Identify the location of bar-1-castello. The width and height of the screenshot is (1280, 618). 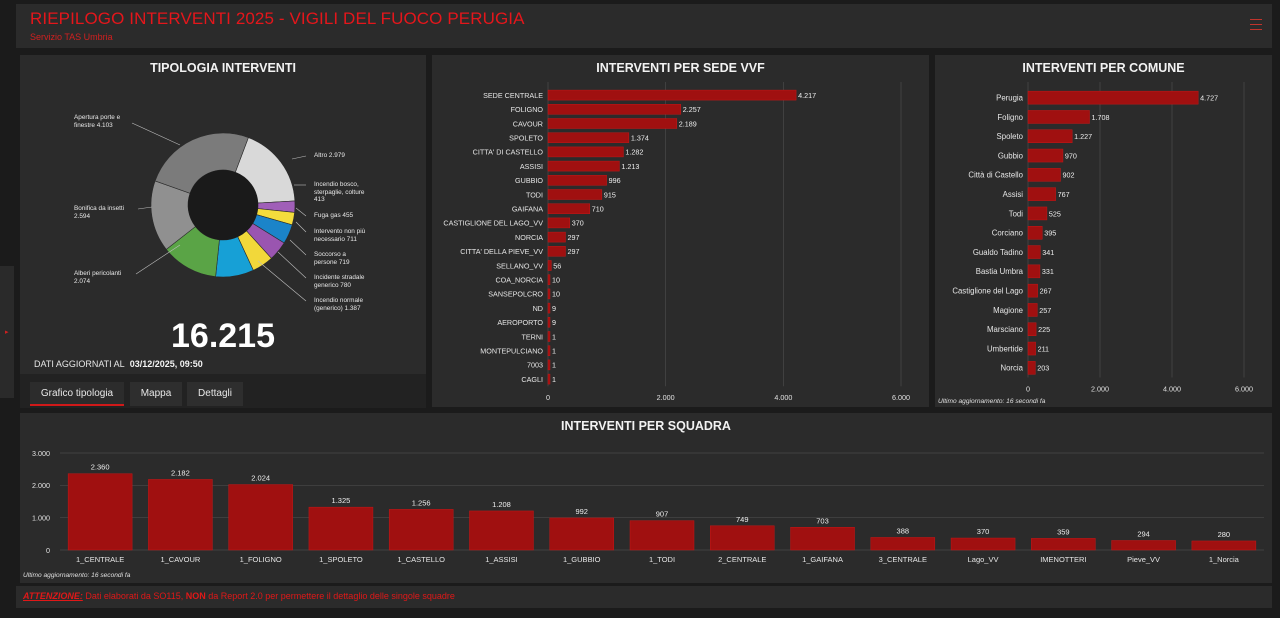
(421, 530).